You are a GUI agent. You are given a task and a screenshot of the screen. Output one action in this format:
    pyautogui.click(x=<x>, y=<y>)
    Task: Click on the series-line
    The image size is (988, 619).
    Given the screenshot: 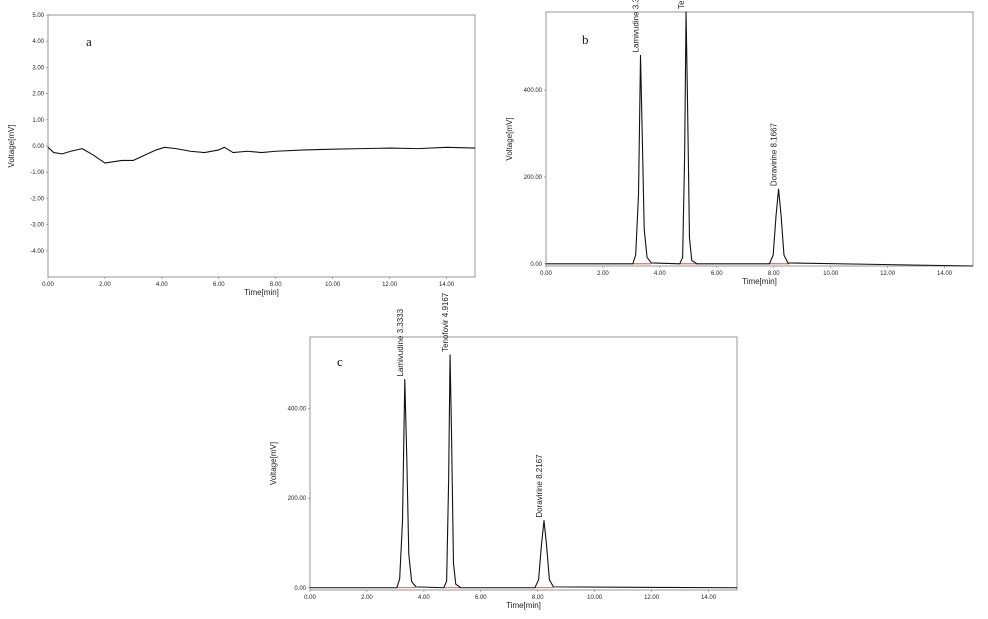 What is the action you would take?
    pyautogui.click(x=261, y=155)
    